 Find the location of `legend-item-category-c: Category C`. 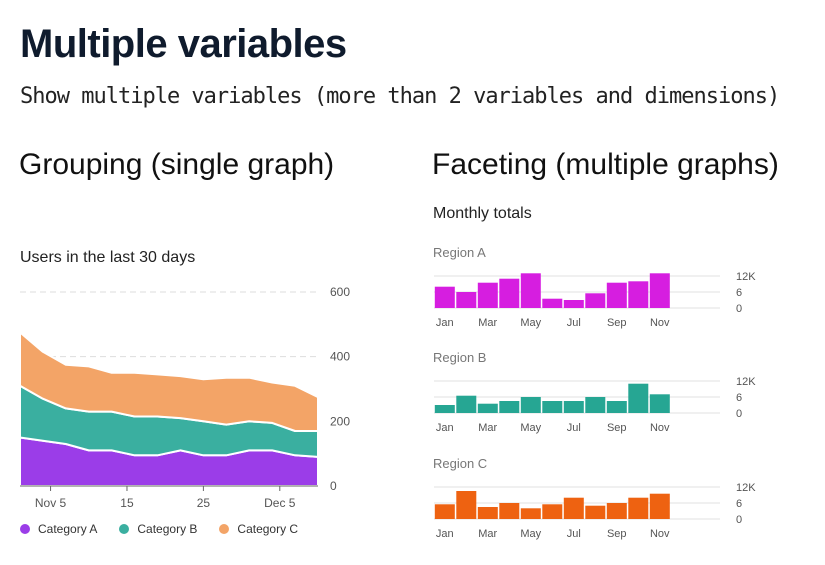

legend-item-category-c: Category C is located at coordinates (258, 529).